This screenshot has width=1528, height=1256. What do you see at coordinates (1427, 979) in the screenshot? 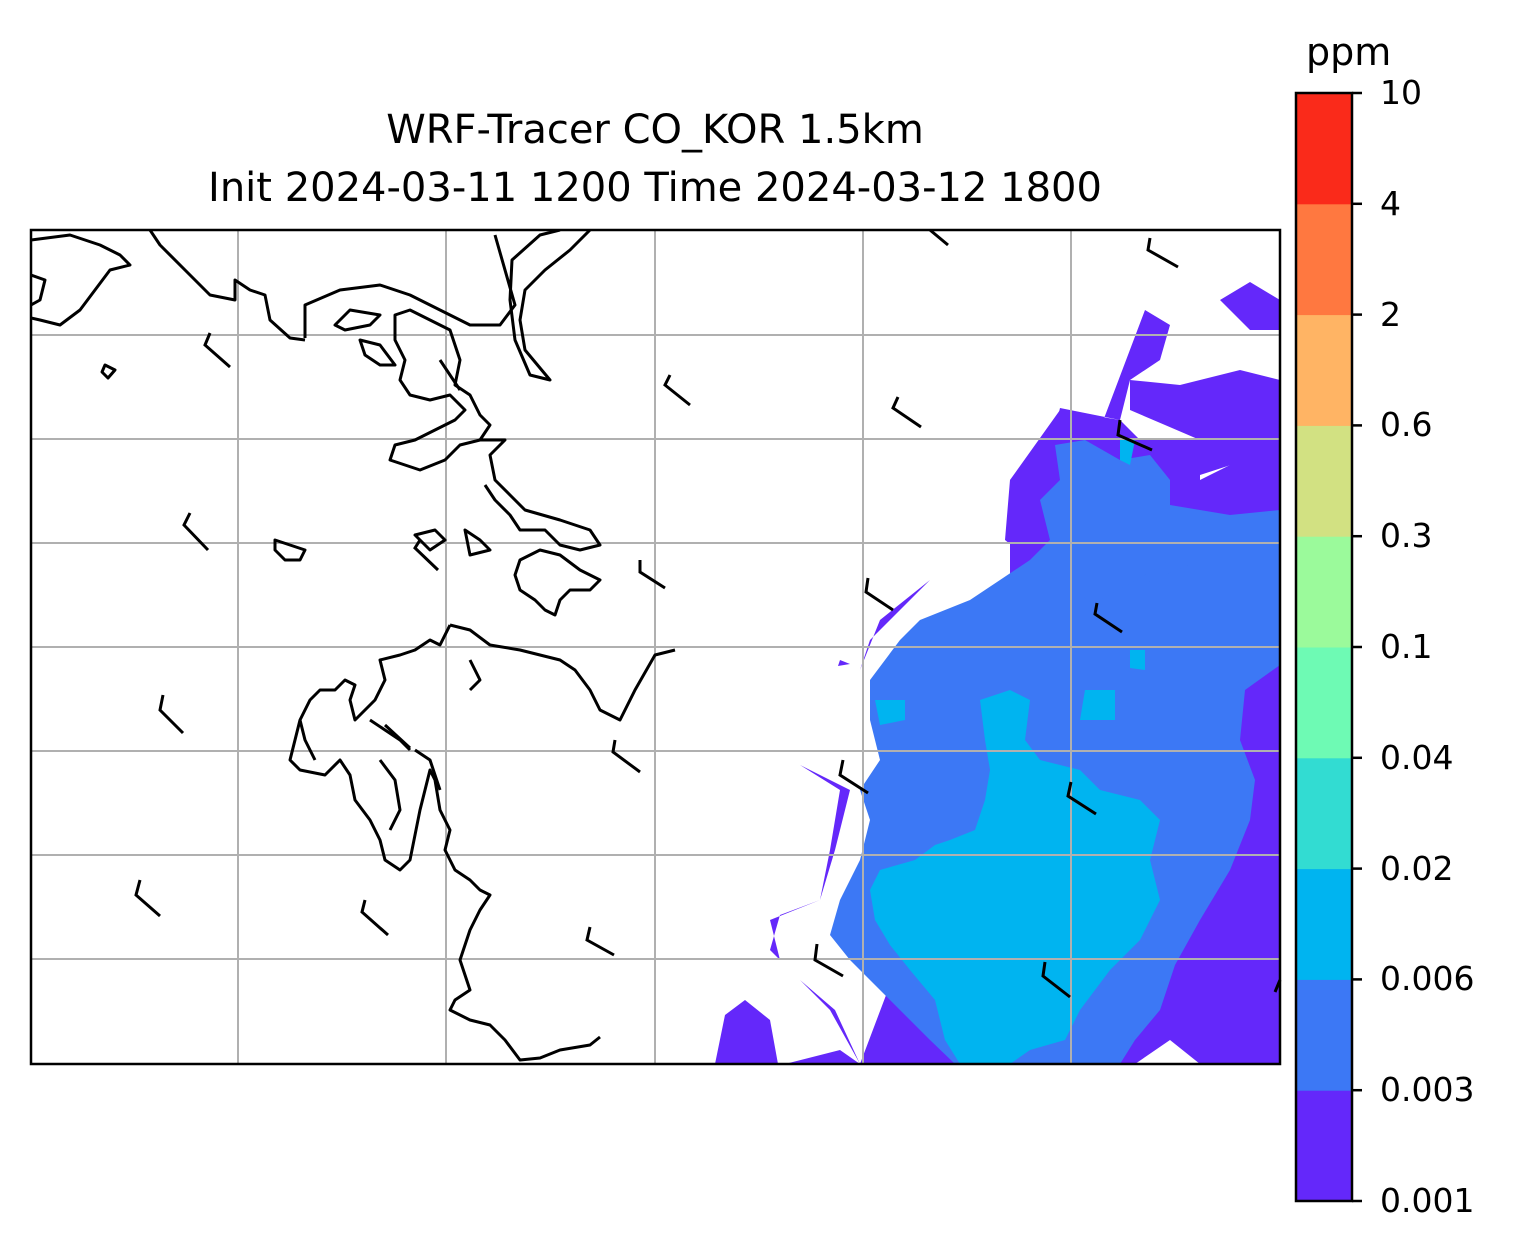
I see `colorbar-tick-label: 0.006` at bounding box center [1427, 979].